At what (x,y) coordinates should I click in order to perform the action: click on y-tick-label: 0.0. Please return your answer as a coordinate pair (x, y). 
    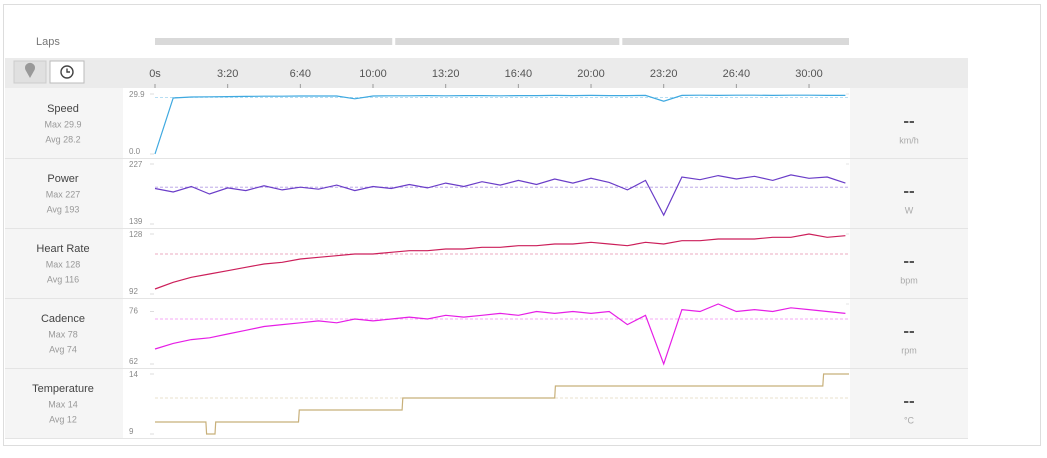
    Looking at the image, I should click on (135, 151).